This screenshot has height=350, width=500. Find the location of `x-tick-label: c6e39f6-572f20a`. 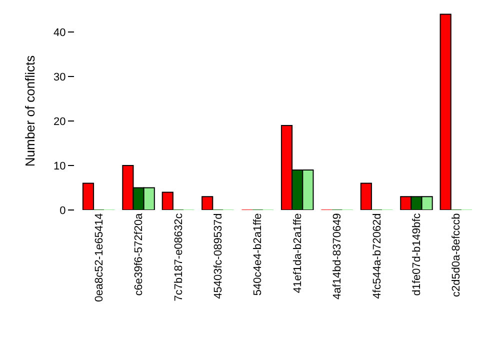

x-tick-label: c6e39f6-572f20a is located at coordinates (139, 254).